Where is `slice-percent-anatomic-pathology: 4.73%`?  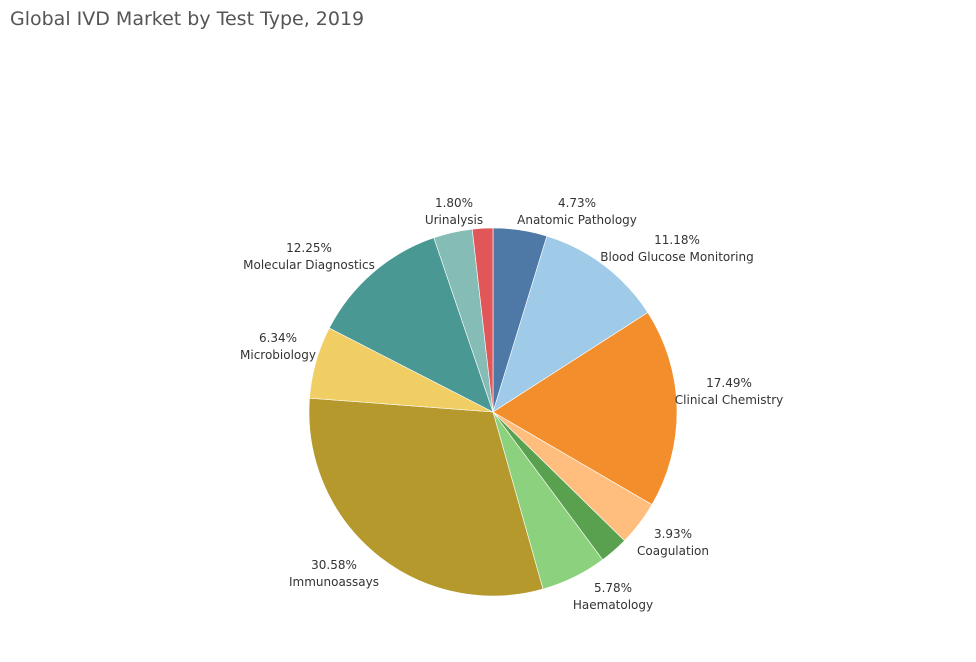 slice-percent-anatomic-pathology: 4.73% is located at coordinates (577, 203).